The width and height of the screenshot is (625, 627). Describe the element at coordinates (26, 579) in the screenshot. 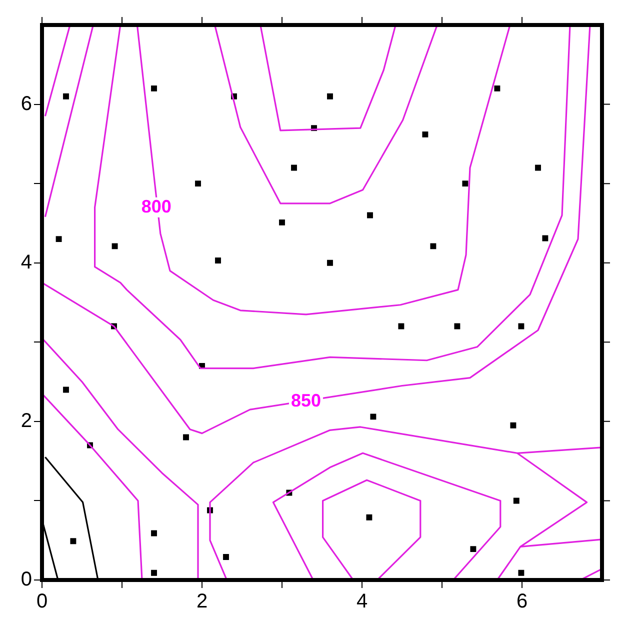

I see `y-tick-label: 0` at that location.